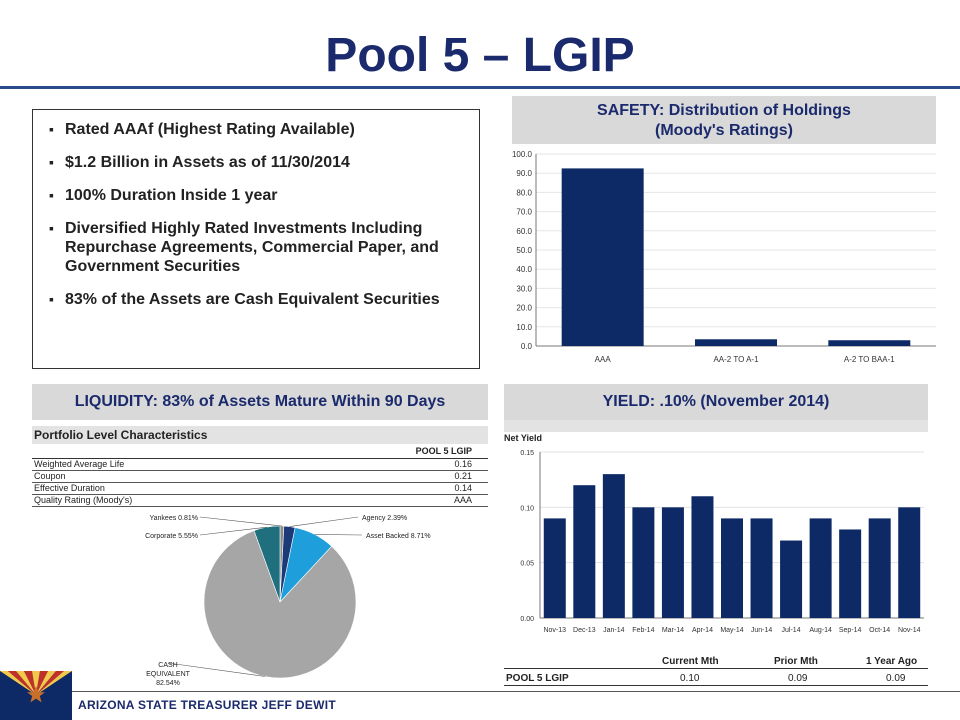 Image resolution: width=960 pixels, height=720 pixels. What do you see at coordinates (443, 451) in the screenshot?
I see `portfolio-column-header: POOL 5 LGIP` at bounding box center [443, 451].